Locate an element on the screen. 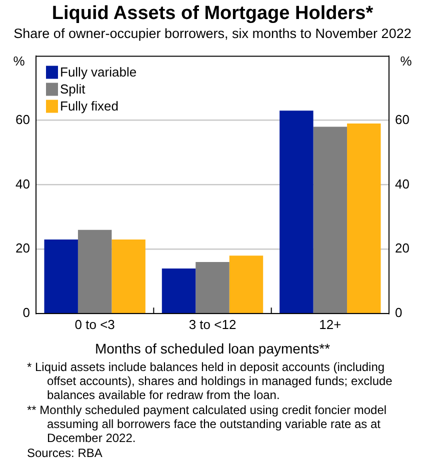 Image resolution: width=425 pixels, height=473 pixels. chart-subtitle: Share of owner-occupier borrowers, six months to November 2022 is located at coordinates (212, 33).